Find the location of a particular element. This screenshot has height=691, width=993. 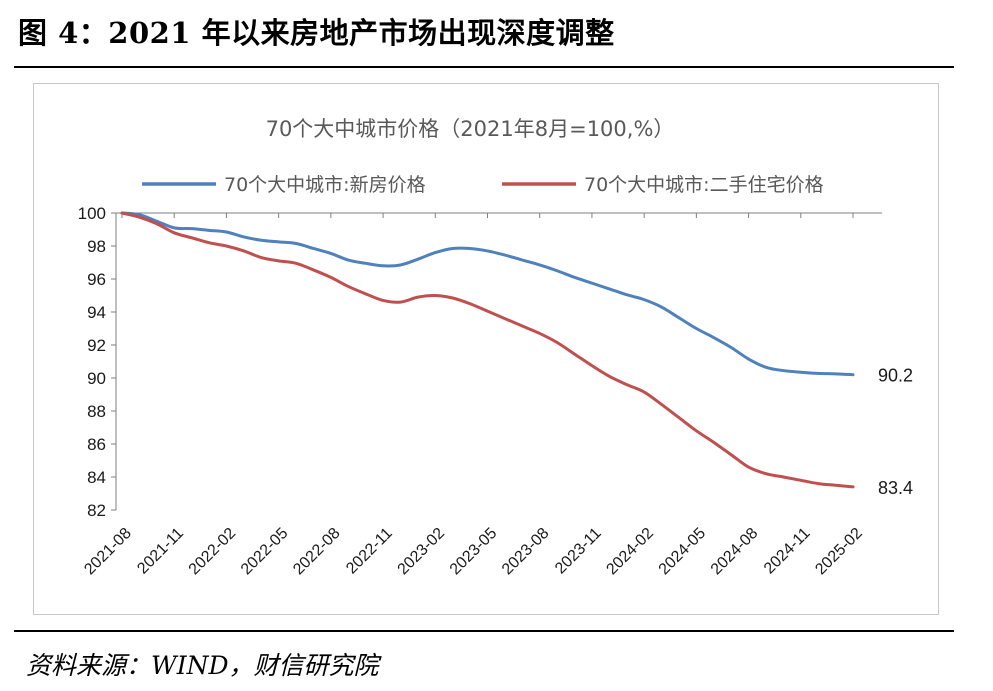

x-tick-label: 2024-11 is located at coordinates (787, 551).